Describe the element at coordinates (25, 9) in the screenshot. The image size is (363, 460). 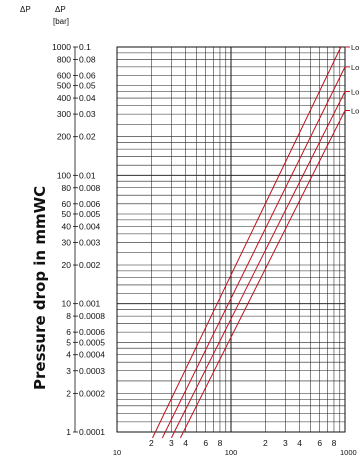
I see `header-delta-p-mmwc: ΔP` at that location.